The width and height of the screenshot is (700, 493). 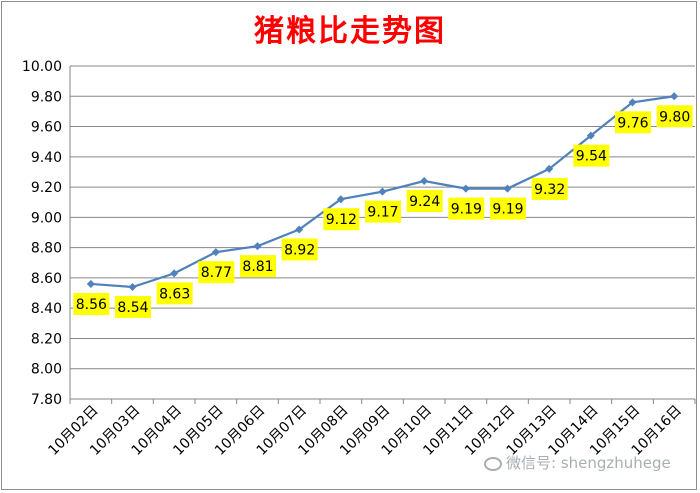 I want to click on data-label: 9.54, so click(x=591, y=157).